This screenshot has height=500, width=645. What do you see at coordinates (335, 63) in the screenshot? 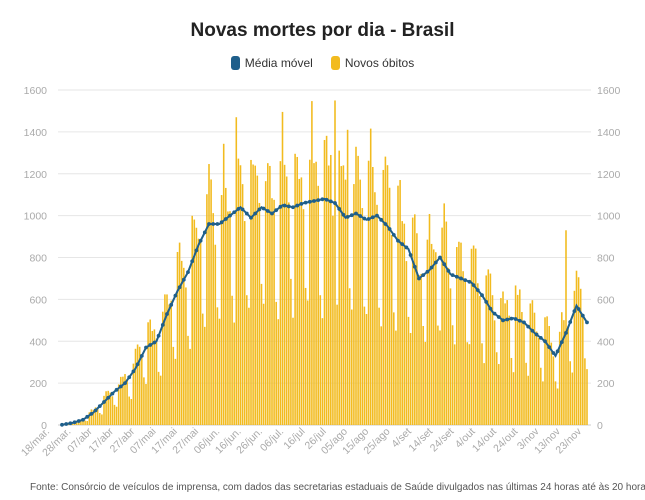
I see `legend-swatch-bars` at bounding box center [335, 63].